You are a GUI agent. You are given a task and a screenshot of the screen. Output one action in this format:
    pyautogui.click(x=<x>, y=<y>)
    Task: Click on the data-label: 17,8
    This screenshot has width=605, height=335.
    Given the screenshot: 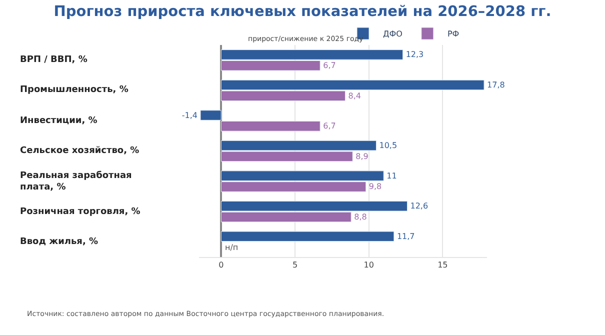 What is the action you would take?
    pyautogui.click(x=496, y=85)
    